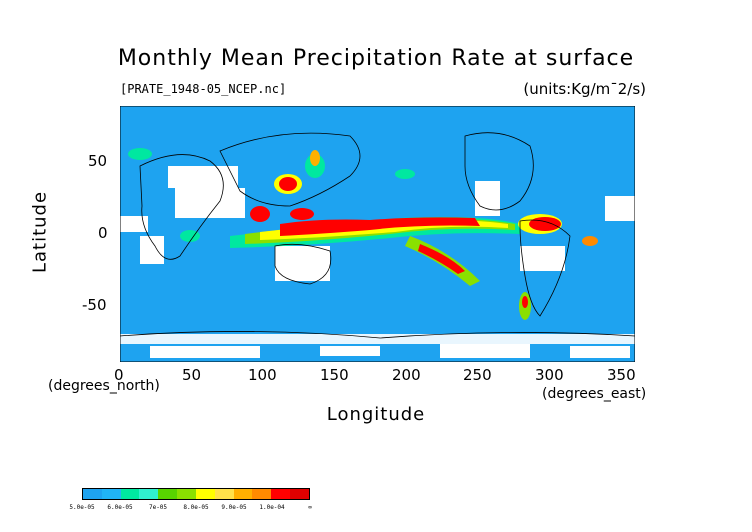 The image size is (752, 532). I want to click on x-tick-0: 0, so click(119, 375).